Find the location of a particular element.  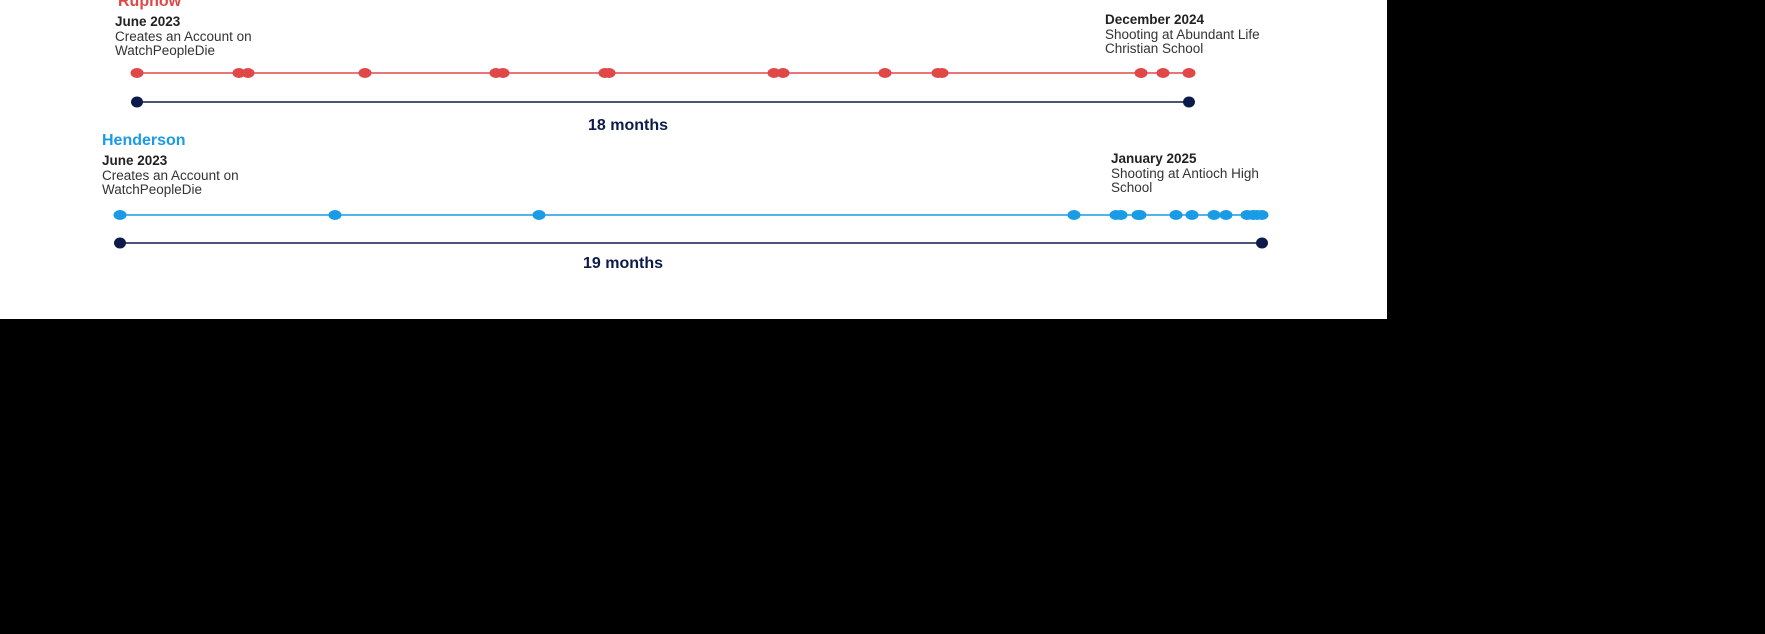

duration-label: 18 months is located at coordinates (628, 125).